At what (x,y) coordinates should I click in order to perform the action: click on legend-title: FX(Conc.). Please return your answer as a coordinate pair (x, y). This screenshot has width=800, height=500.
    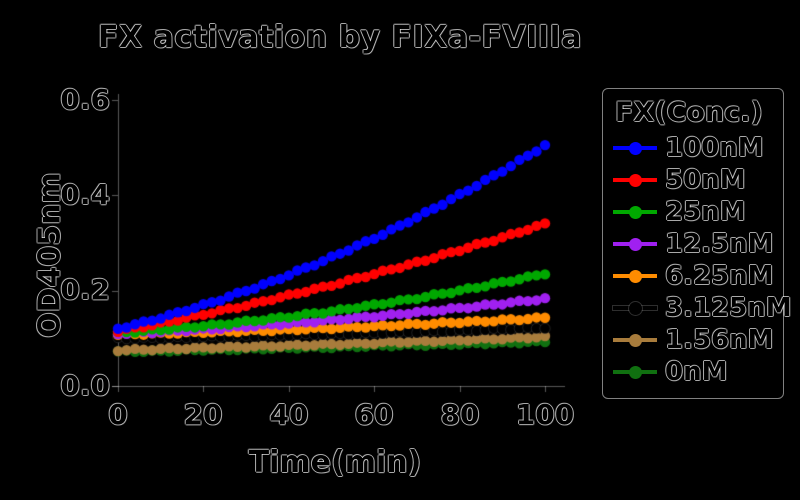
    Looking at the image, I should click on (689, 112).